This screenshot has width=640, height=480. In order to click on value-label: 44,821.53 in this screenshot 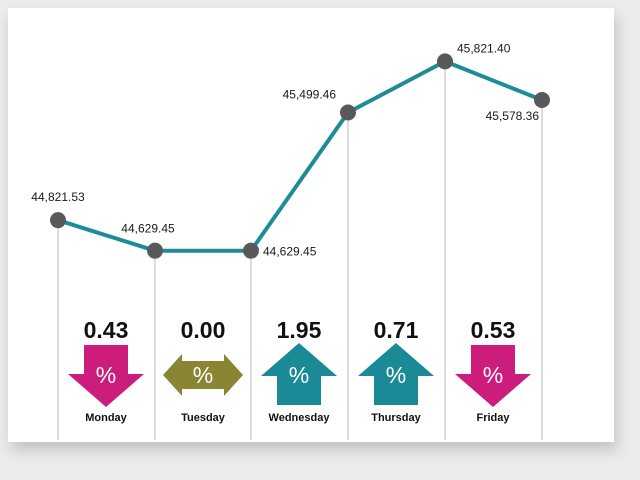, I will do `click(58, 197)`.